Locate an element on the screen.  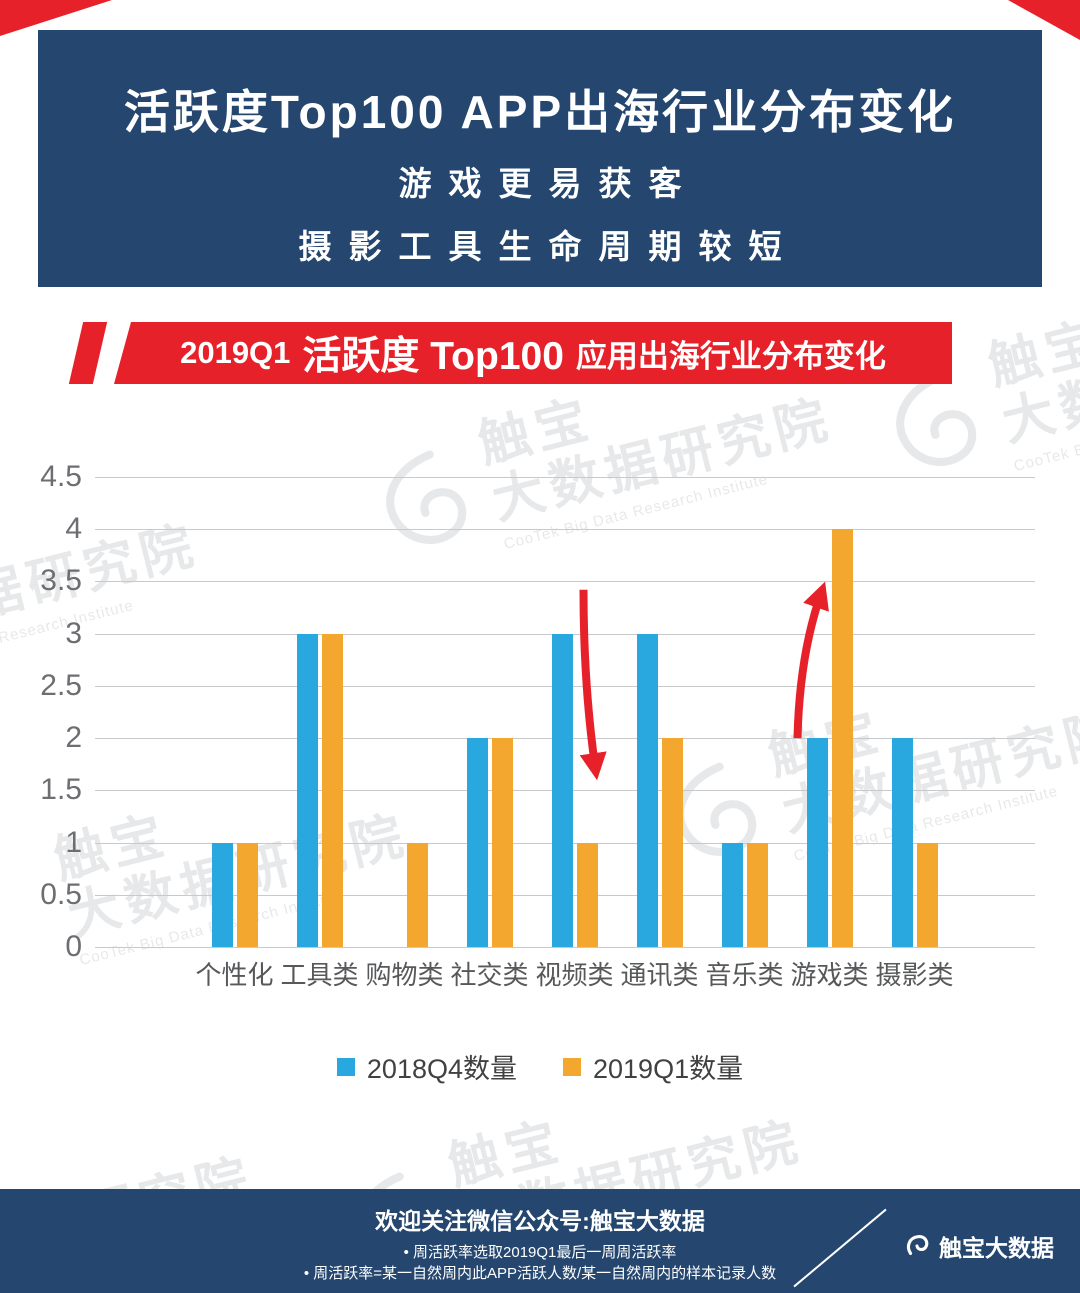
bar-2019q1-购物类 is located at coordinates (417, 894).